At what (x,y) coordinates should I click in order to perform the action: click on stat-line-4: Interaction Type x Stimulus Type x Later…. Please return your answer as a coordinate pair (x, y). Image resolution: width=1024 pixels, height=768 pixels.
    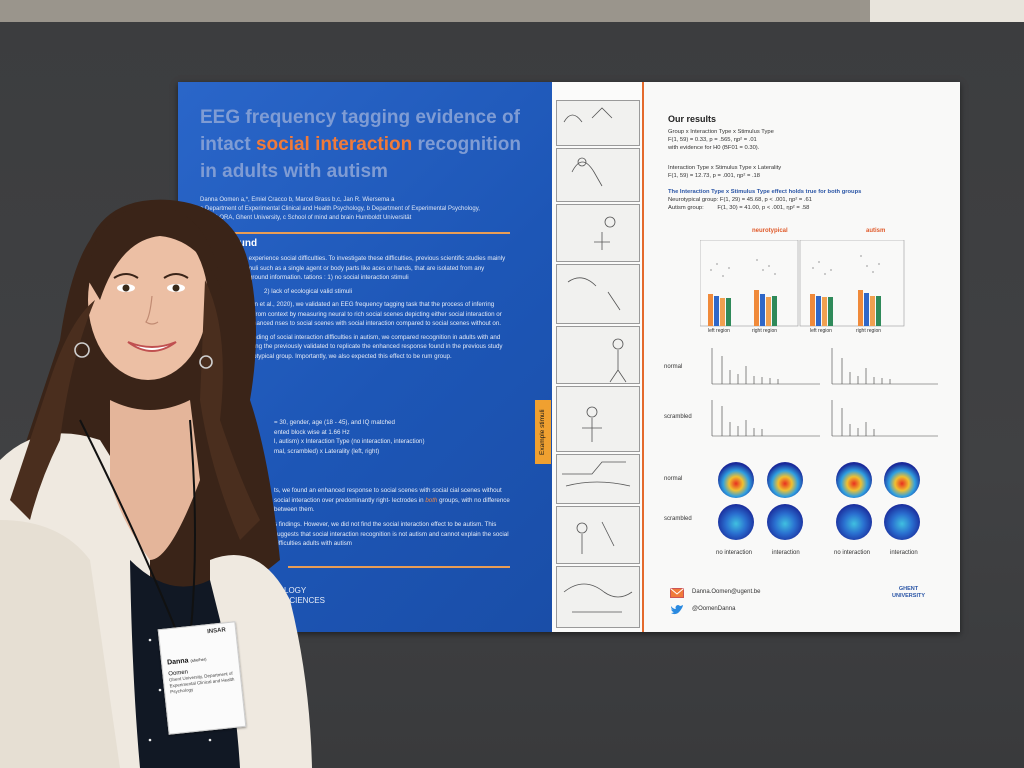
    Looking at the image, I should click on (725, 168).